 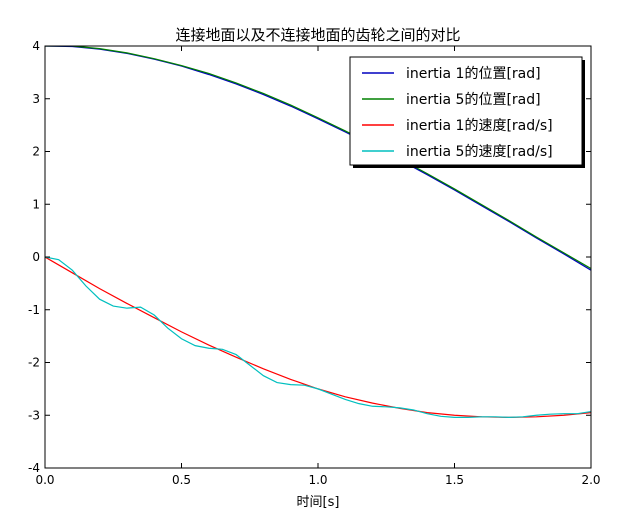 What do you see at coordinates (34, 468) in the screenshot?
I see `y-tick-label: -4` at bounding box center [34, 468].